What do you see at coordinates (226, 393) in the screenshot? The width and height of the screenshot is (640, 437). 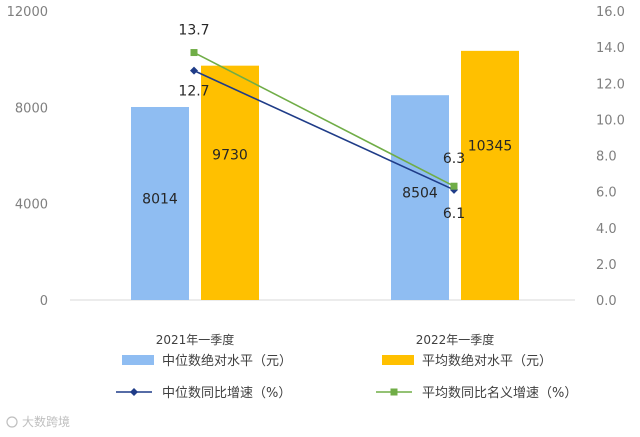 I see `legend-label: 中位数同比增速（%）` at bounding box center [226, 393].